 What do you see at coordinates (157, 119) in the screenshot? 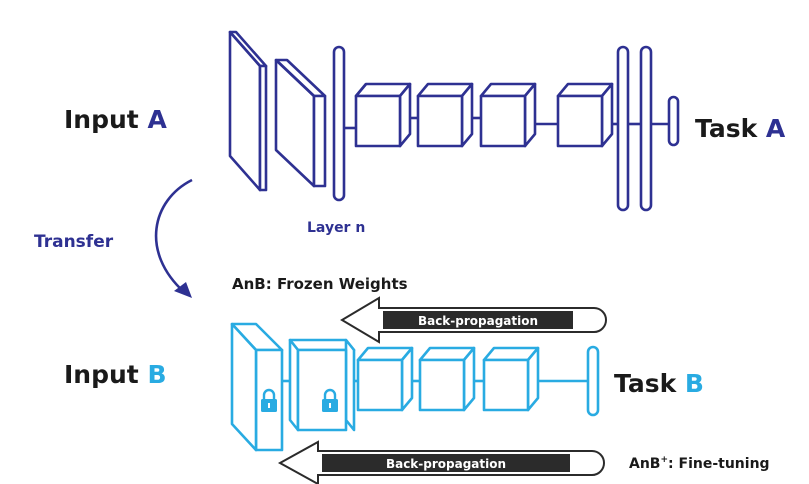
I see `input-a-letter: A` at bounding box center [157, 119].